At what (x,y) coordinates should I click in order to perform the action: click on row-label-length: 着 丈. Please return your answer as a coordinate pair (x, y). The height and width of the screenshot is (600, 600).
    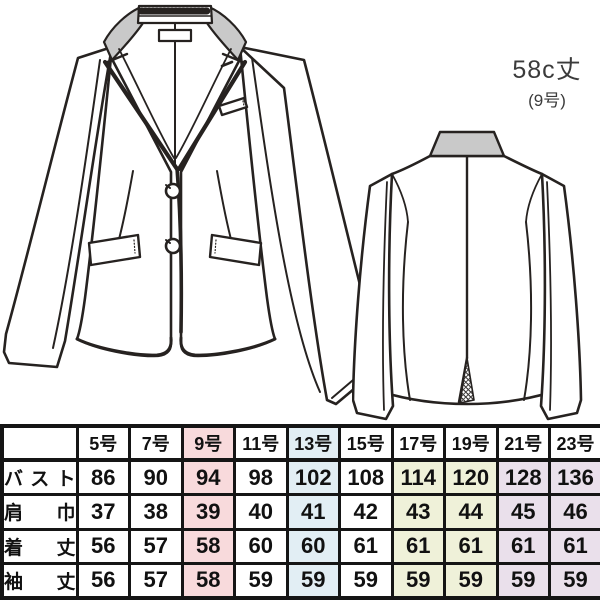
    Looking at the image, I should click on (39, 546).